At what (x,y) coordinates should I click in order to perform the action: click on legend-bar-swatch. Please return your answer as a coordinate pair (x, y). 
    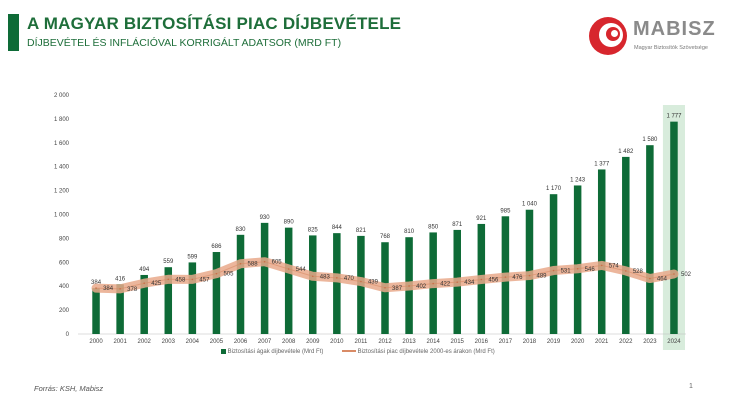
    Looking at the image, I should click on (223, 351).